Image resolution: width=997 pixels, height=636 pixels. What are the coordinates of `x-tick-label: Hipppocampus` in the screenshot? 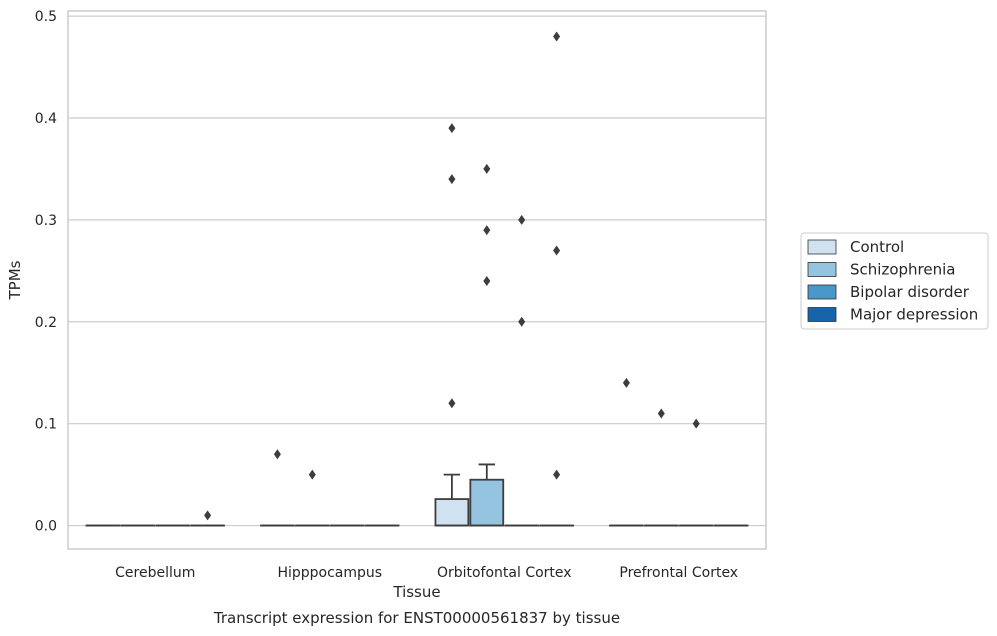 It's located at (329, 573).